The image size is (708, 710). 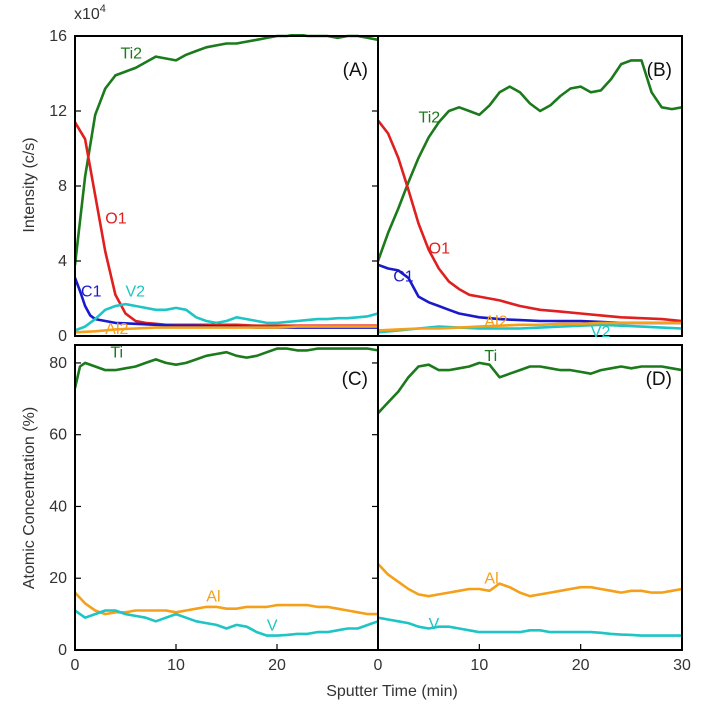 What do you see at coordinates (226, 317) in the screenshot?
I see `series-line-v2-a` at bounding box center [226, 317].